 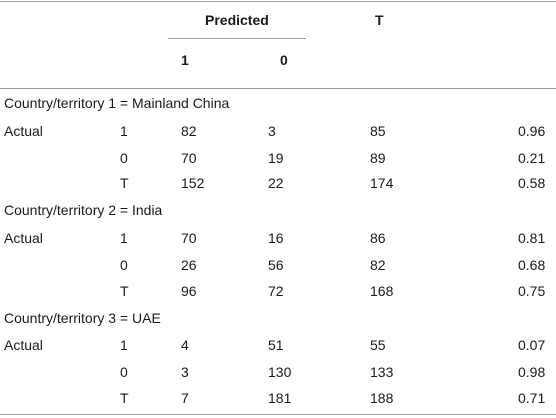 I want to click on pred-1-value: 7, so click(x=185, y=398).